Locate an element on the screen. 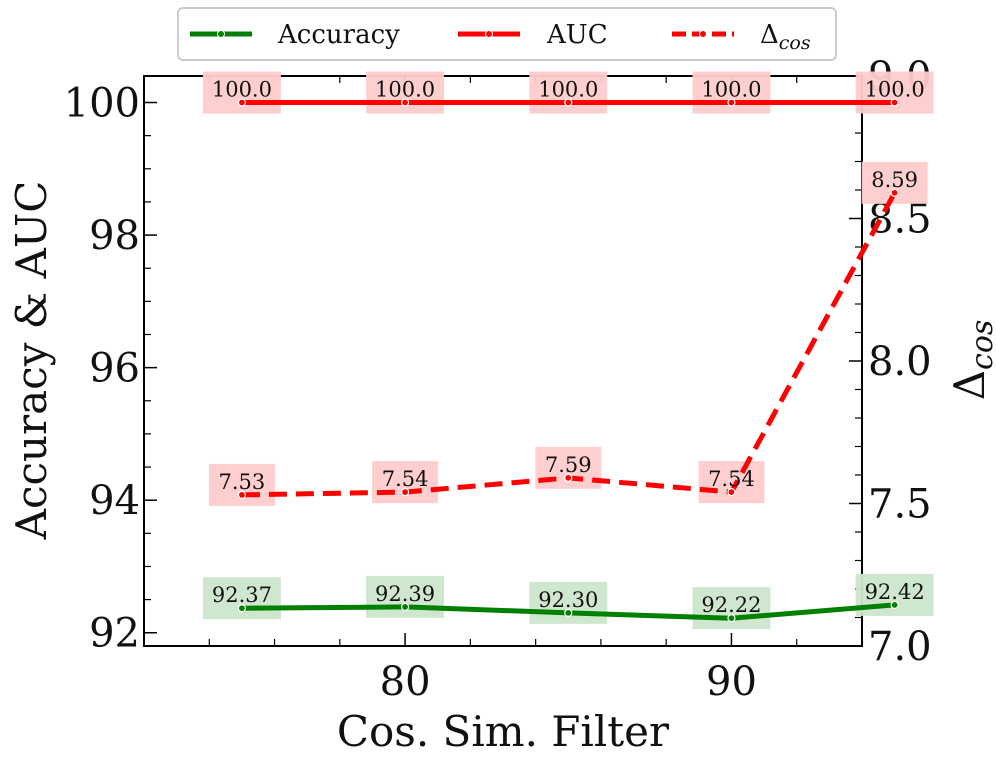 The width and height of the screenshot is (996, 766). accuracy-data-label: 92.30 is located at coordinates (568, 600).